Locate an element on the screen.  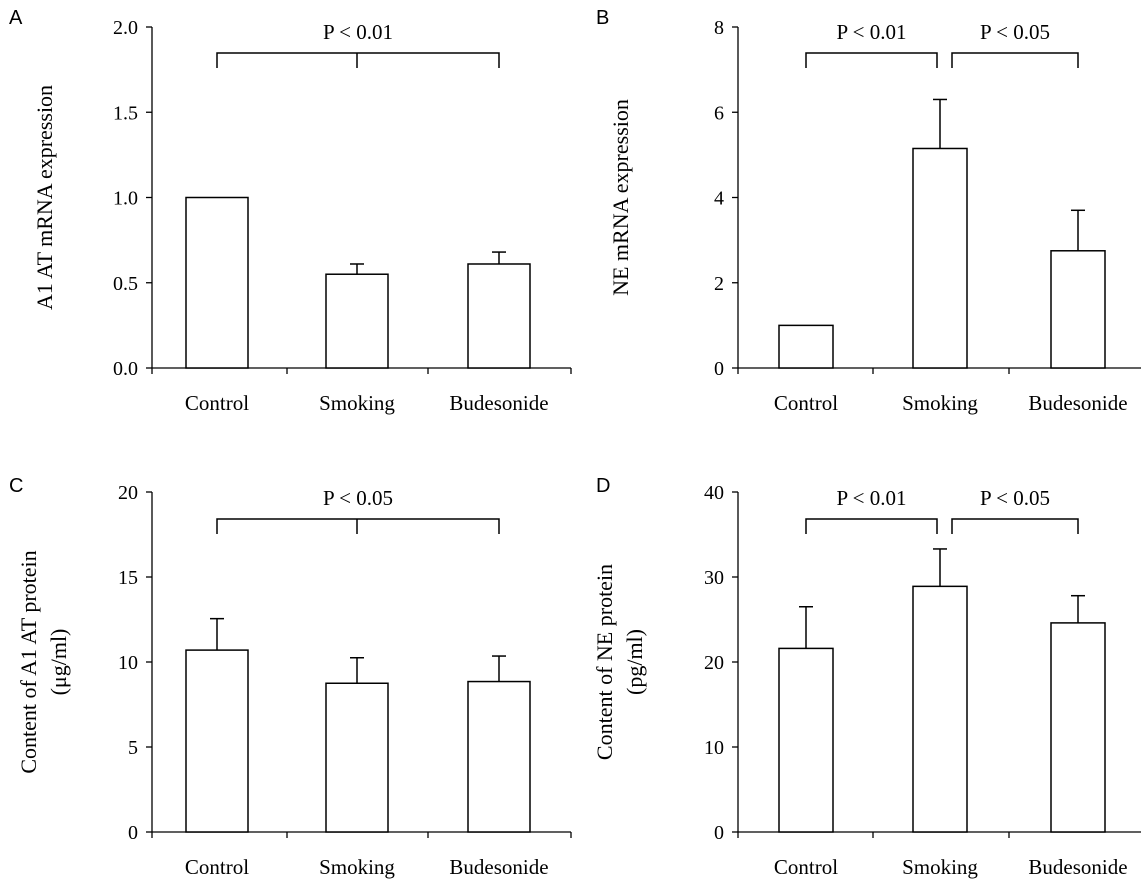
panel-letter: C is located at coordinates (16, 486).